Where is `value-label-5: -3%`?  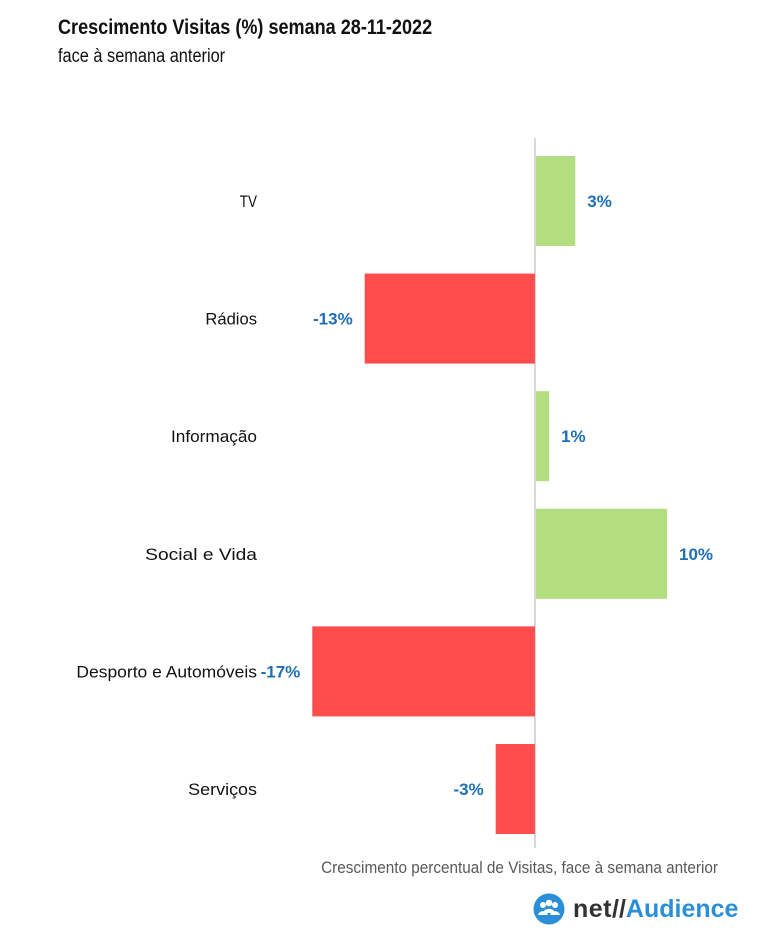 value-label-5: -3% is located at coordinates (468, 789).